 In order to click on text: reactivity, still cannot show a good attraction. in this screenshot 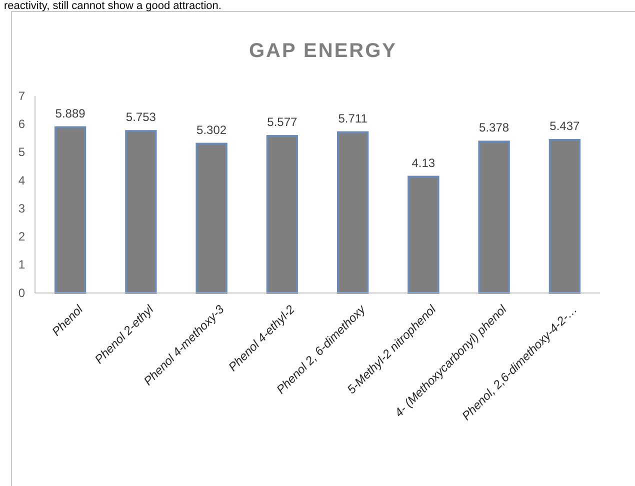, I will do `click(113, 6)`.